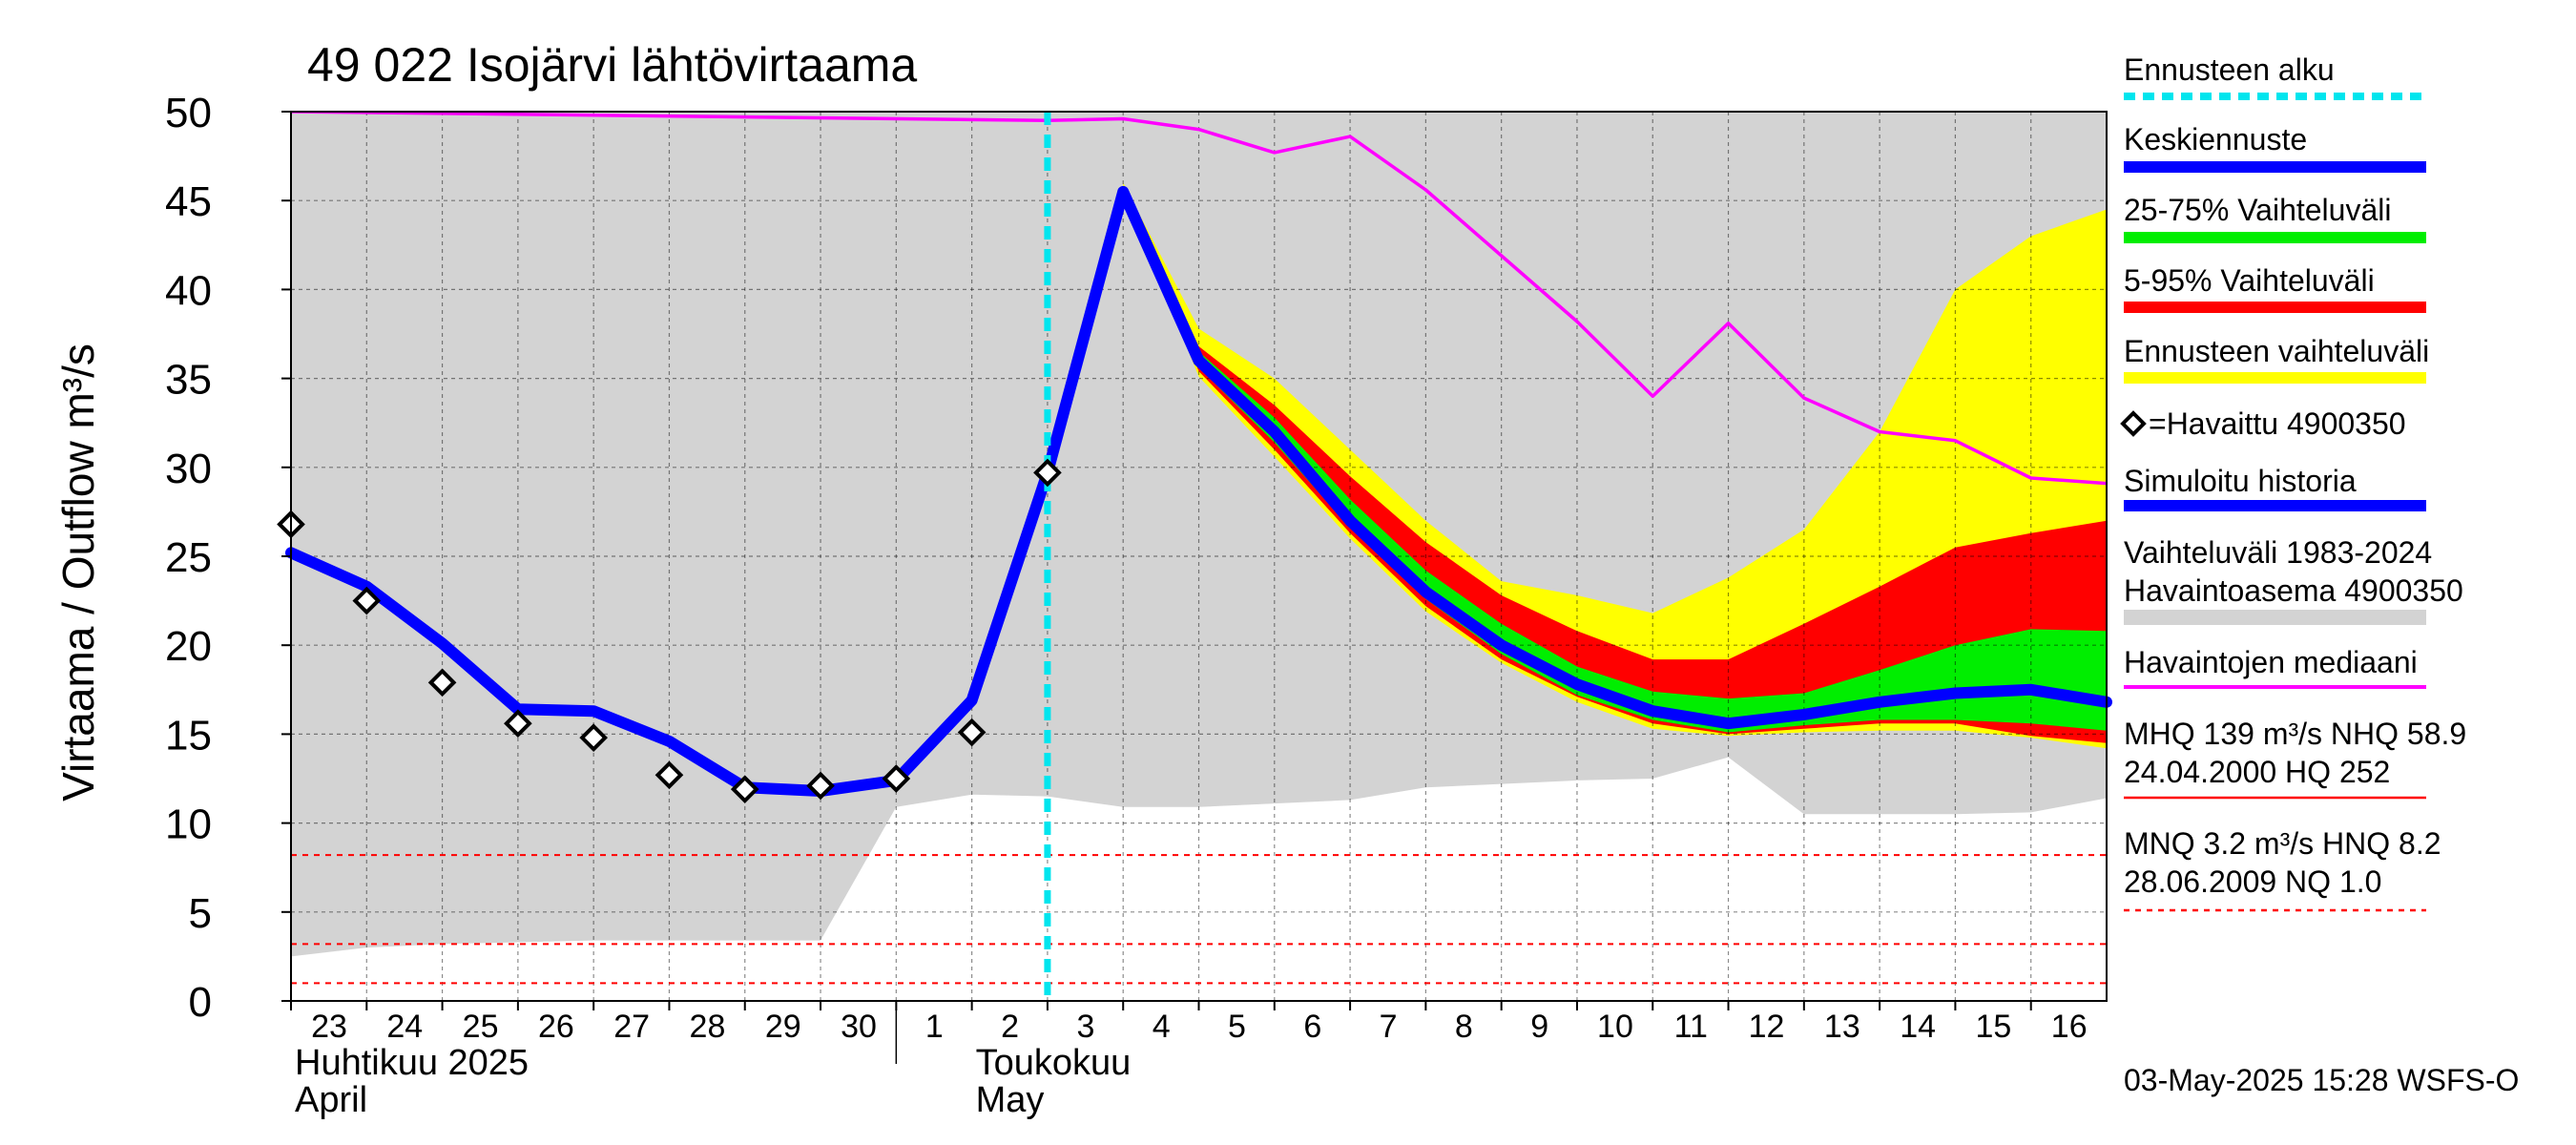  What do you see at coordinates (934, 1027) in the screenshot?
I see `x-day-label: 1` at bounding box center [934, 1027].